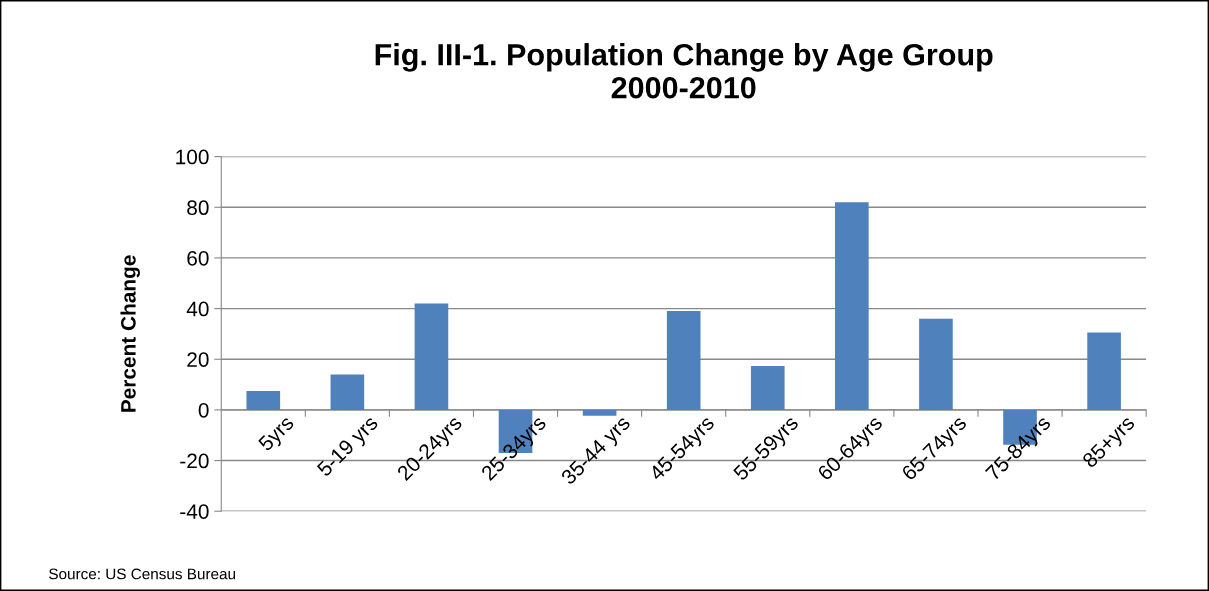 Image resolution: width=1209 pixels, height=591 pixels. Describe the element at coordinates (277, 434) in the screenshot. I see `x-tick-label: 5yrs` at that location.